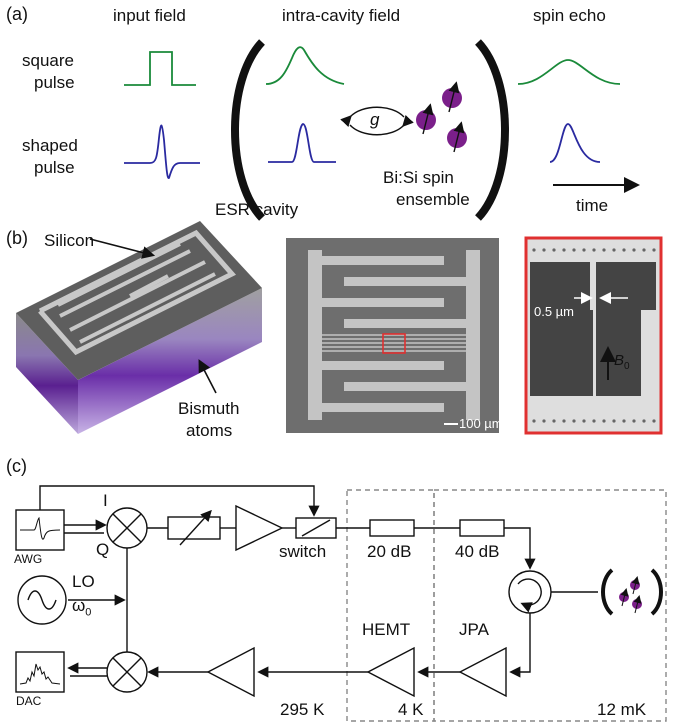 This screenshot has width=681, height=727. I want to click on row-shaped-line1: shaped, so click(50, 145).